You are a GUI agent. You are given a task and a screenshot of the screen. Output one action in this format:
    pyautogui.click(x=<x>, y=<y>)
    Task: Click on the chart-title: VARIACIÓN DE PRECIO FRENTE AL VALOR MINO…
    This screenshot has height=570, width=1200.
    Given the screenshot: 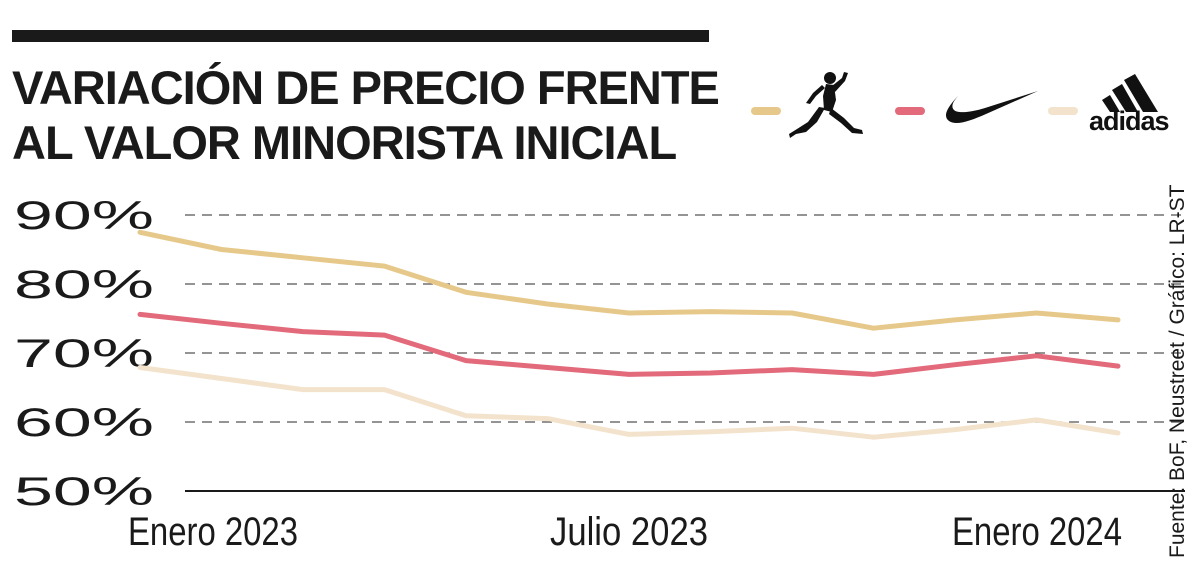 What is the action you would take?
    pyautogui.click(x=372, y=115)
    